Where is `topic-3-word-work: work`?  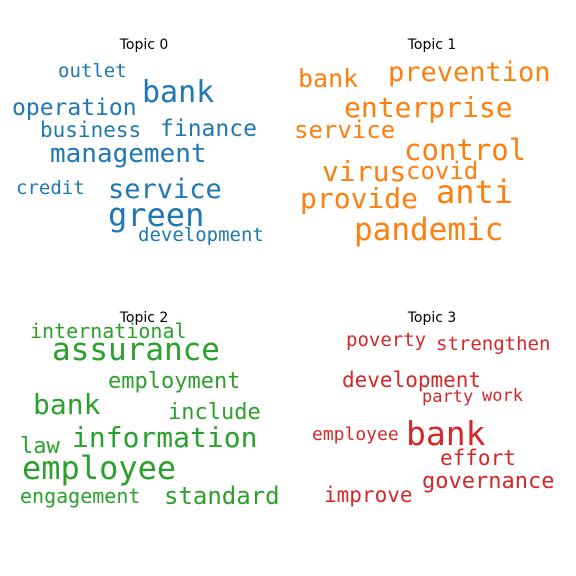 topic-3-word-work: work is located at coordinates (502, 396).